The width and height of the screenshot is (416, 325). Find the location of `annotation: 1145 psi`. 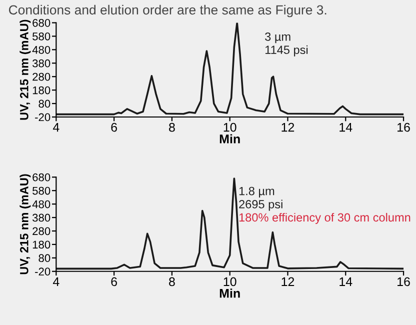

annotation: 1145 psi is located at coordinates (286, 50).